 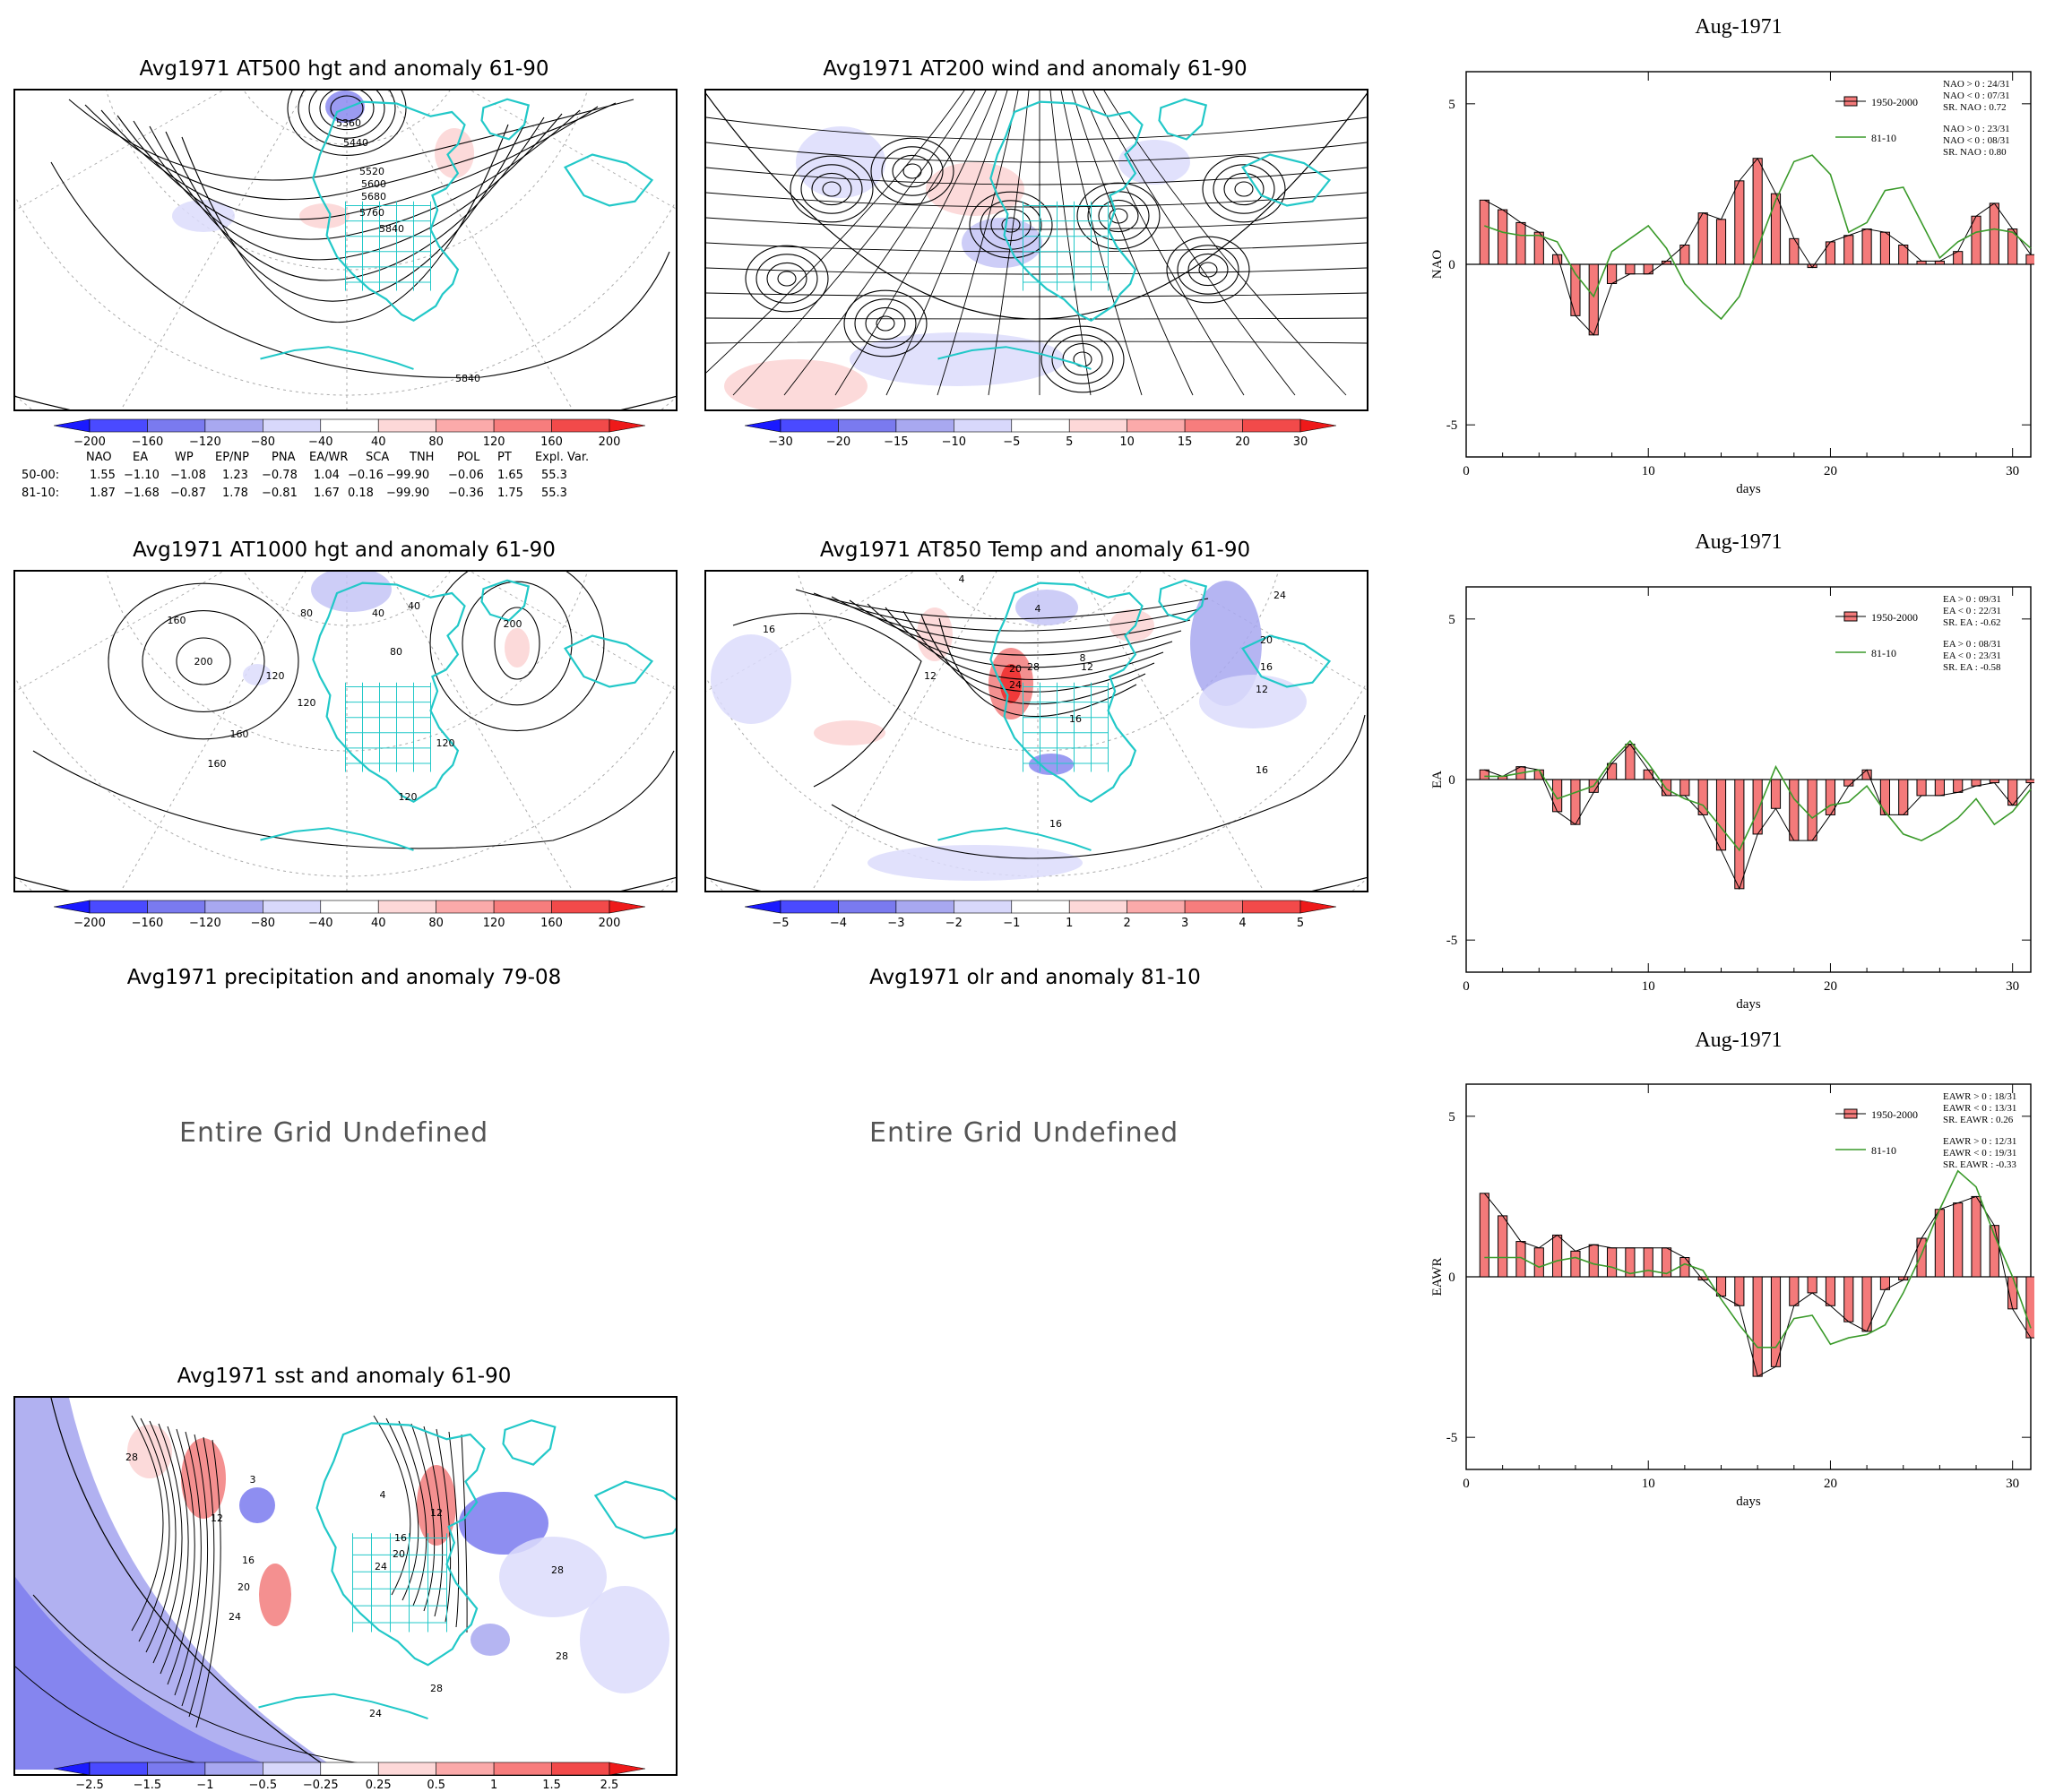 I want to click on at500-colorbar-label: 120, so click(x=494, y=442).